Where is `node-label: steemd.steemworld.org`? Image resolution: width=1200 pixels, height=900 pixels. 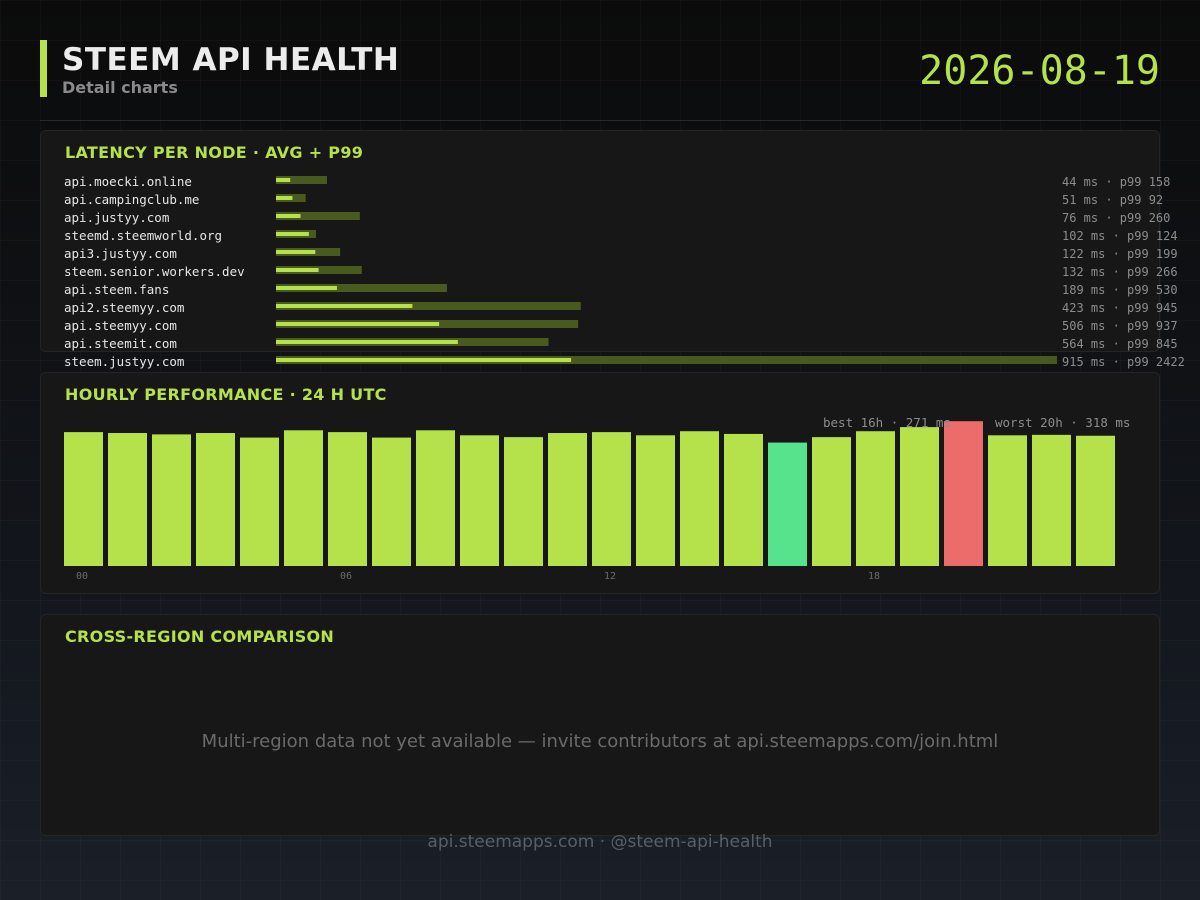
node-label: steemd.steemworld.org is located at coordinates (143, 235).